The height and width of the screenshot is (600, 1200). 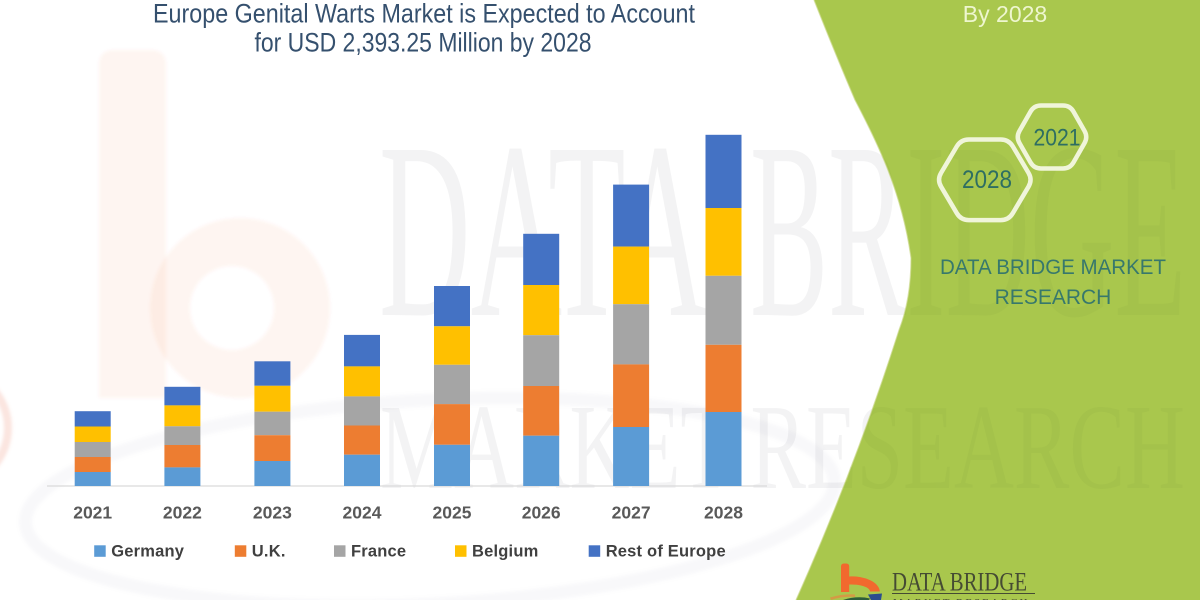 What do you see at coordinates (541, 512) in the screenshot?
I see `svg-text: 2026` at bounding box center [541, 512].